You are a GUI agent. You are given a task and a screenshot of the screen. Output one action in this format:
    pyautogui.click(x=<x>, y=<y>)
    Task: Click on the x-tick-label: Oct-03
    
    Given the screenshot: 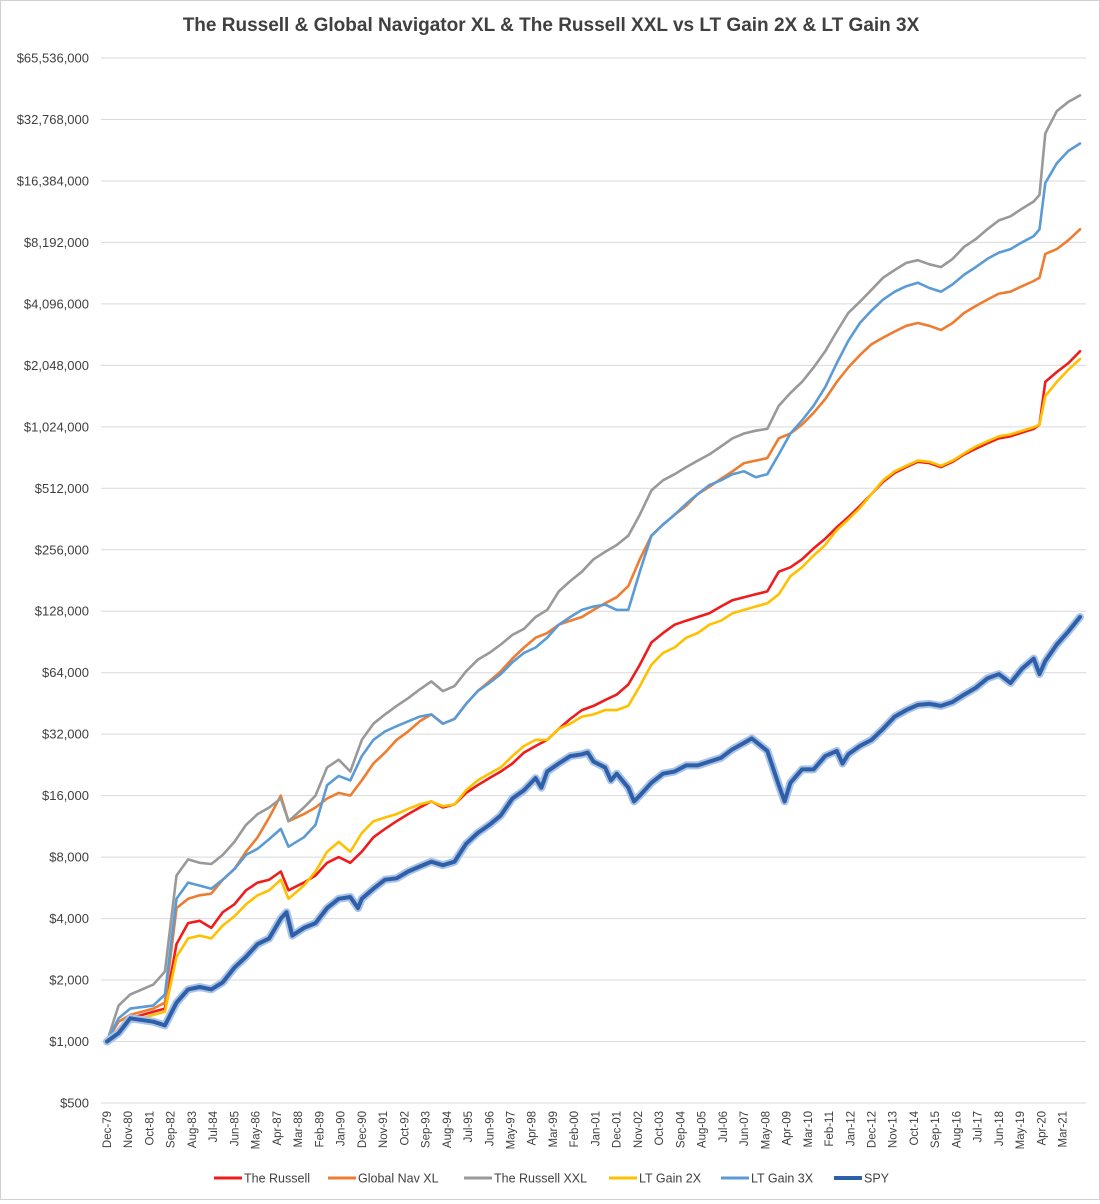 What is the action you would take?
    pyautogui.click(x=660, y=1128)
    